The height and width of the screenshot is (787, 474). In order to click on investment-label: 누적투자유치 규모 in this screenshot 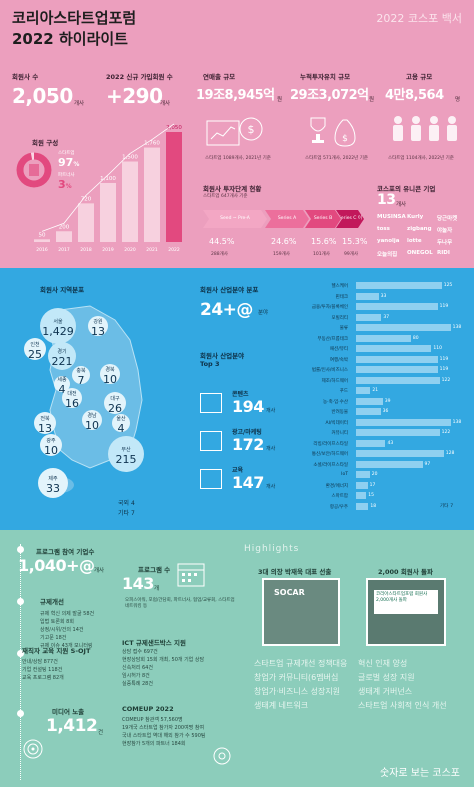, I will do `click(325, 77)`.